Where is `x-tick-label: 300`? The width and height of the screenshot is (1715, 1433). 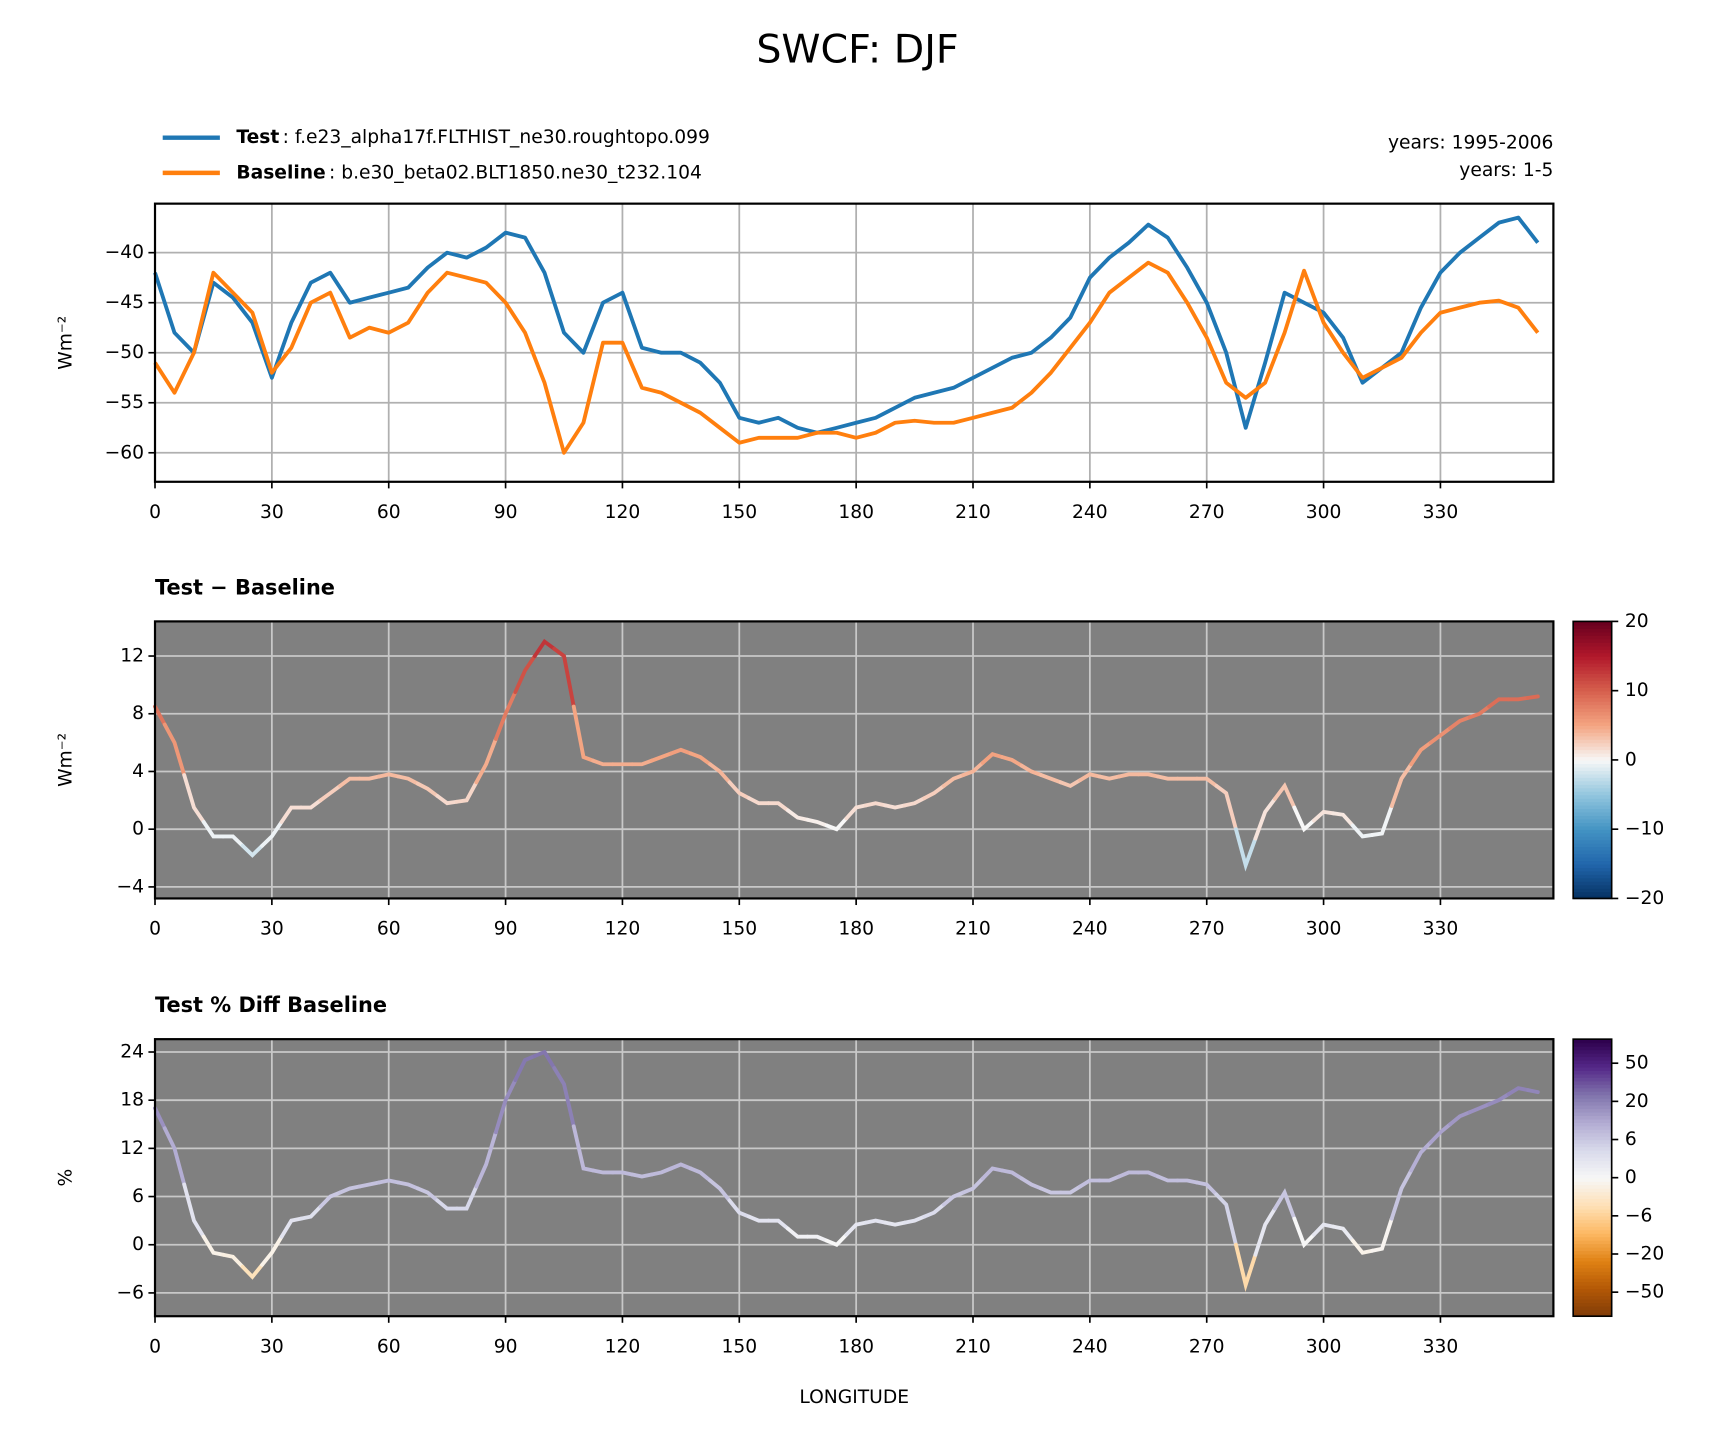 x-tick-label: 300 is located at coordinates (1324, 512).